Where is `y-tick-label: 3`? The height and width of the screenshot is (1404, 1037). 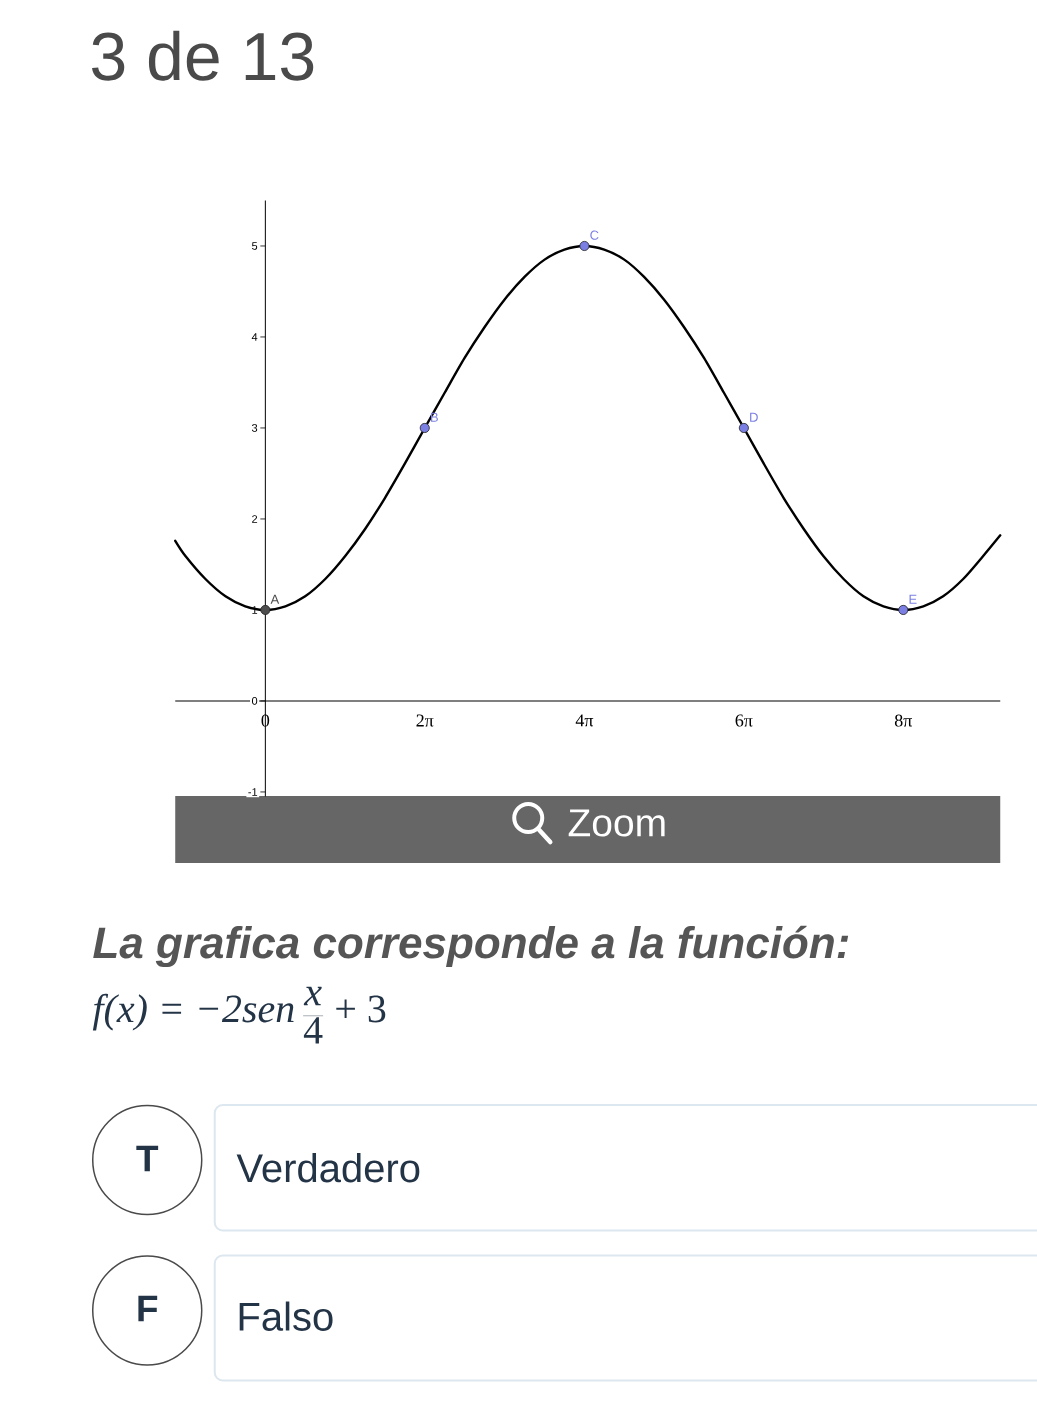
y-tick-label: 3 is located at coordinates (254, 428).